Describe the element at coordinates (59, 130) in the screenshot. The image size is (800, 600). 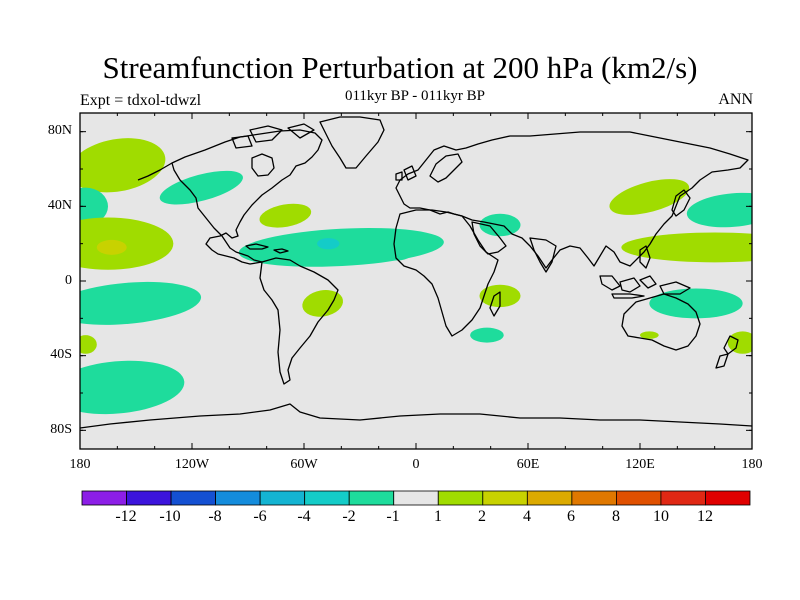
I see `lat-label-80n: 80N` at that location.